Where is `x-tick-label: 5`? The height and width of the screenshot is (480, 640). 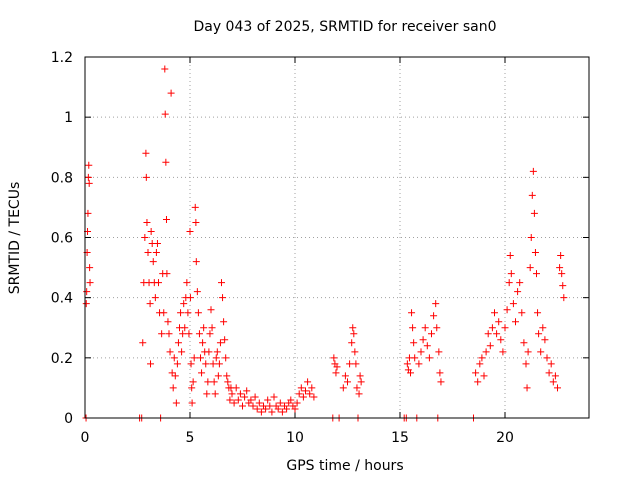
x-tick-label: 5 is located at coordinates (190, 438).